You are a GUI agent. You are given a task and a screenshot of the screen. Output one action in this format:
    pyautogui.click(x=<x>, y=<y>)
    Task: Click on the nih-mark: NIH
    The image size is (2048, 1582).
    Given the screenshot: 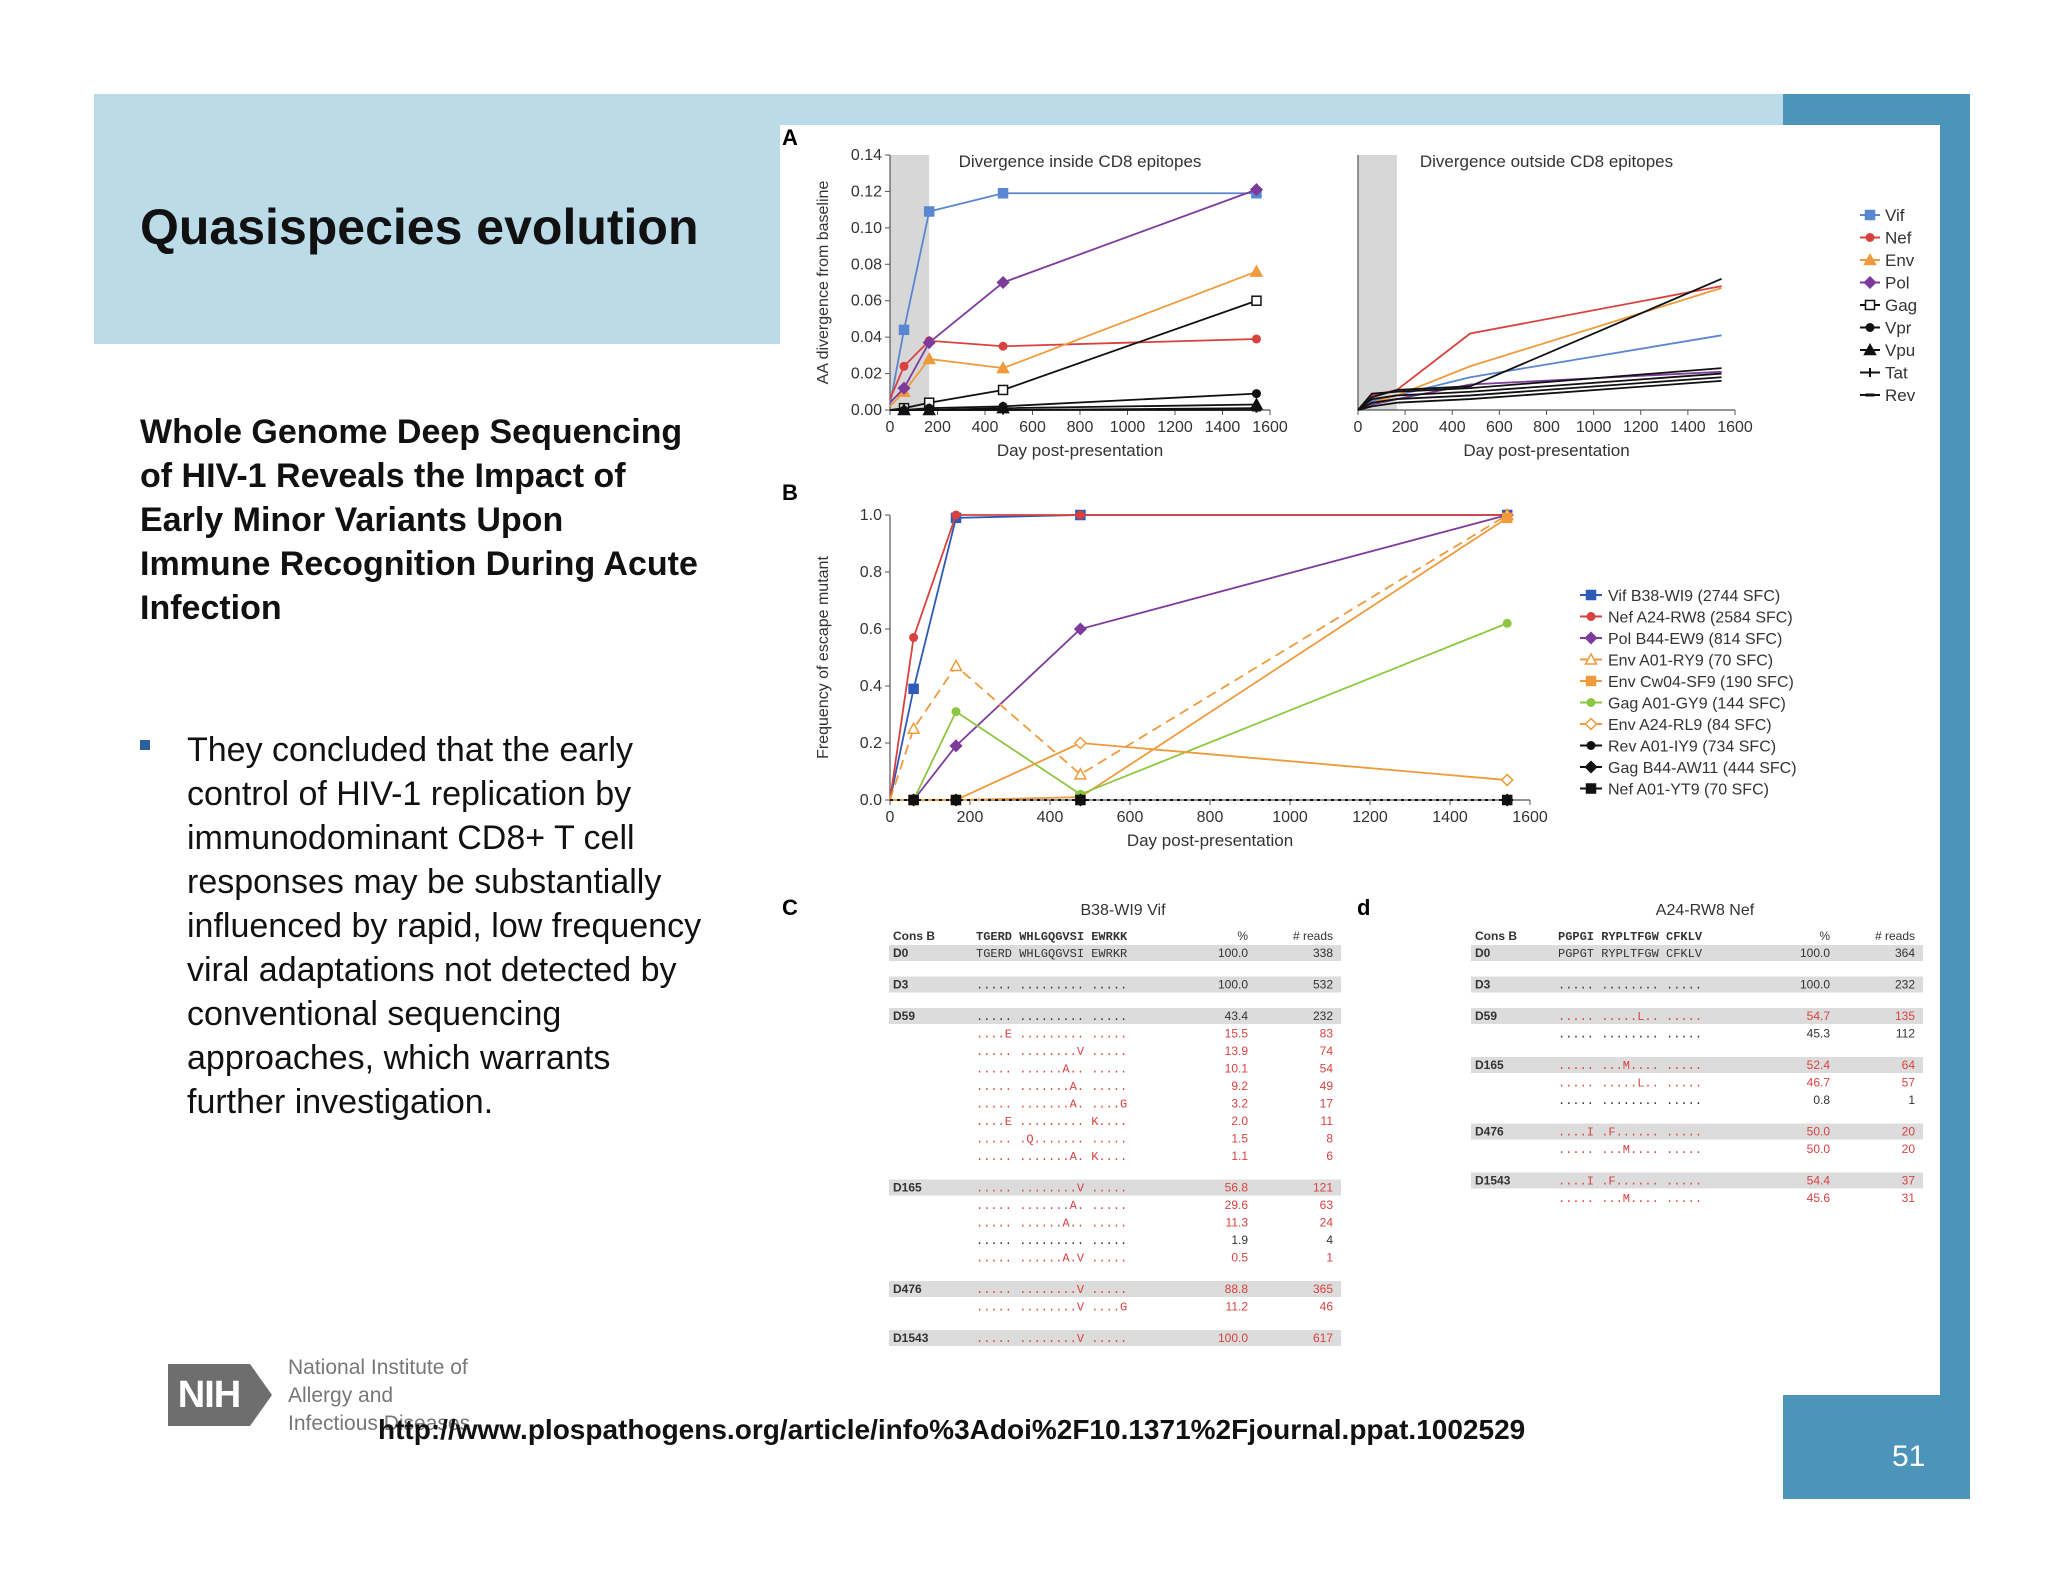 What is the action you would take?
    pyautogui.click(x=209, y=1395)
    